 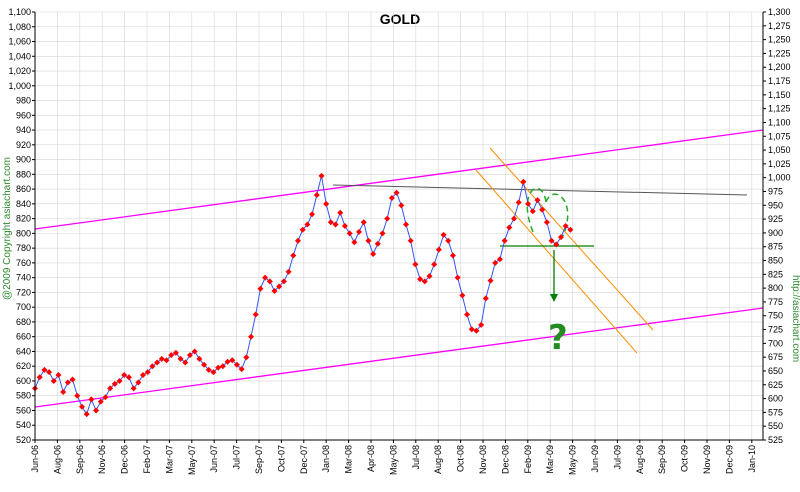 What do you see at coordinates (779, 150) in the screenshot?
I see `y-tick-label-right: 1,050` at bounding box center [779, 150].